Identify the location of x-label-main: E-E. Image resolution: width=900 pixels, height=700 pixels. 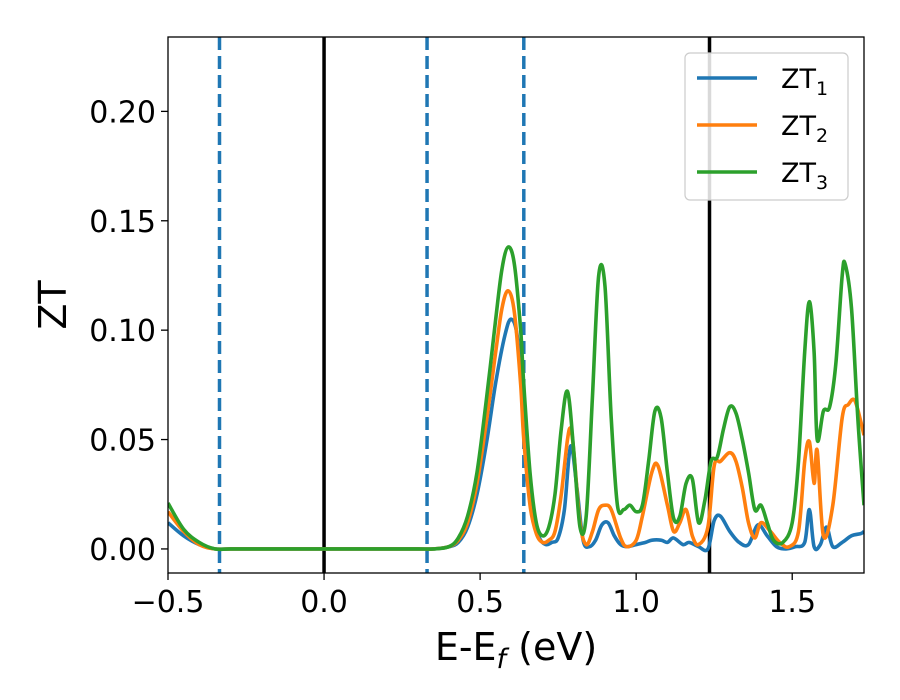
(466, 647).